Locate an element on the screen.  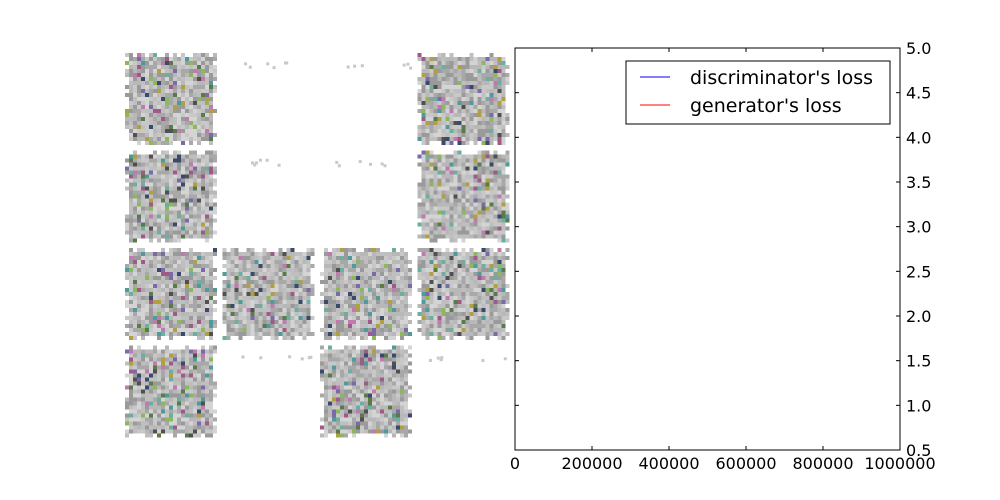
x-tick-label: 400000 is located at coordinates (668, 463).